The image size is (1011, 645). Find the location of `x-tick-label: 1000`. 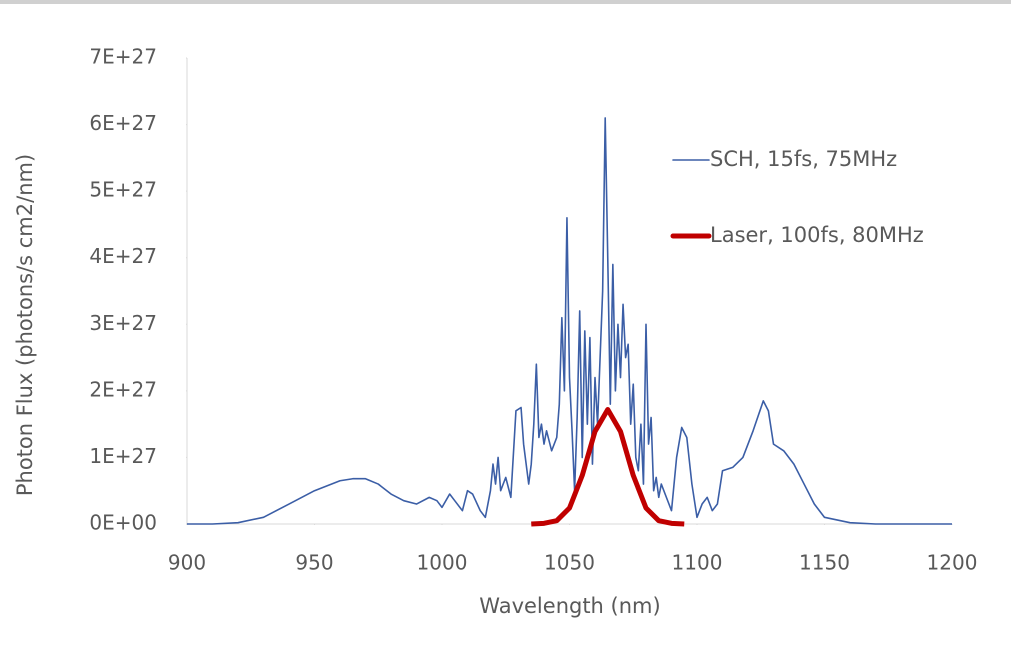

x-tick-label: 1000 is located at coordinates (442, 563).